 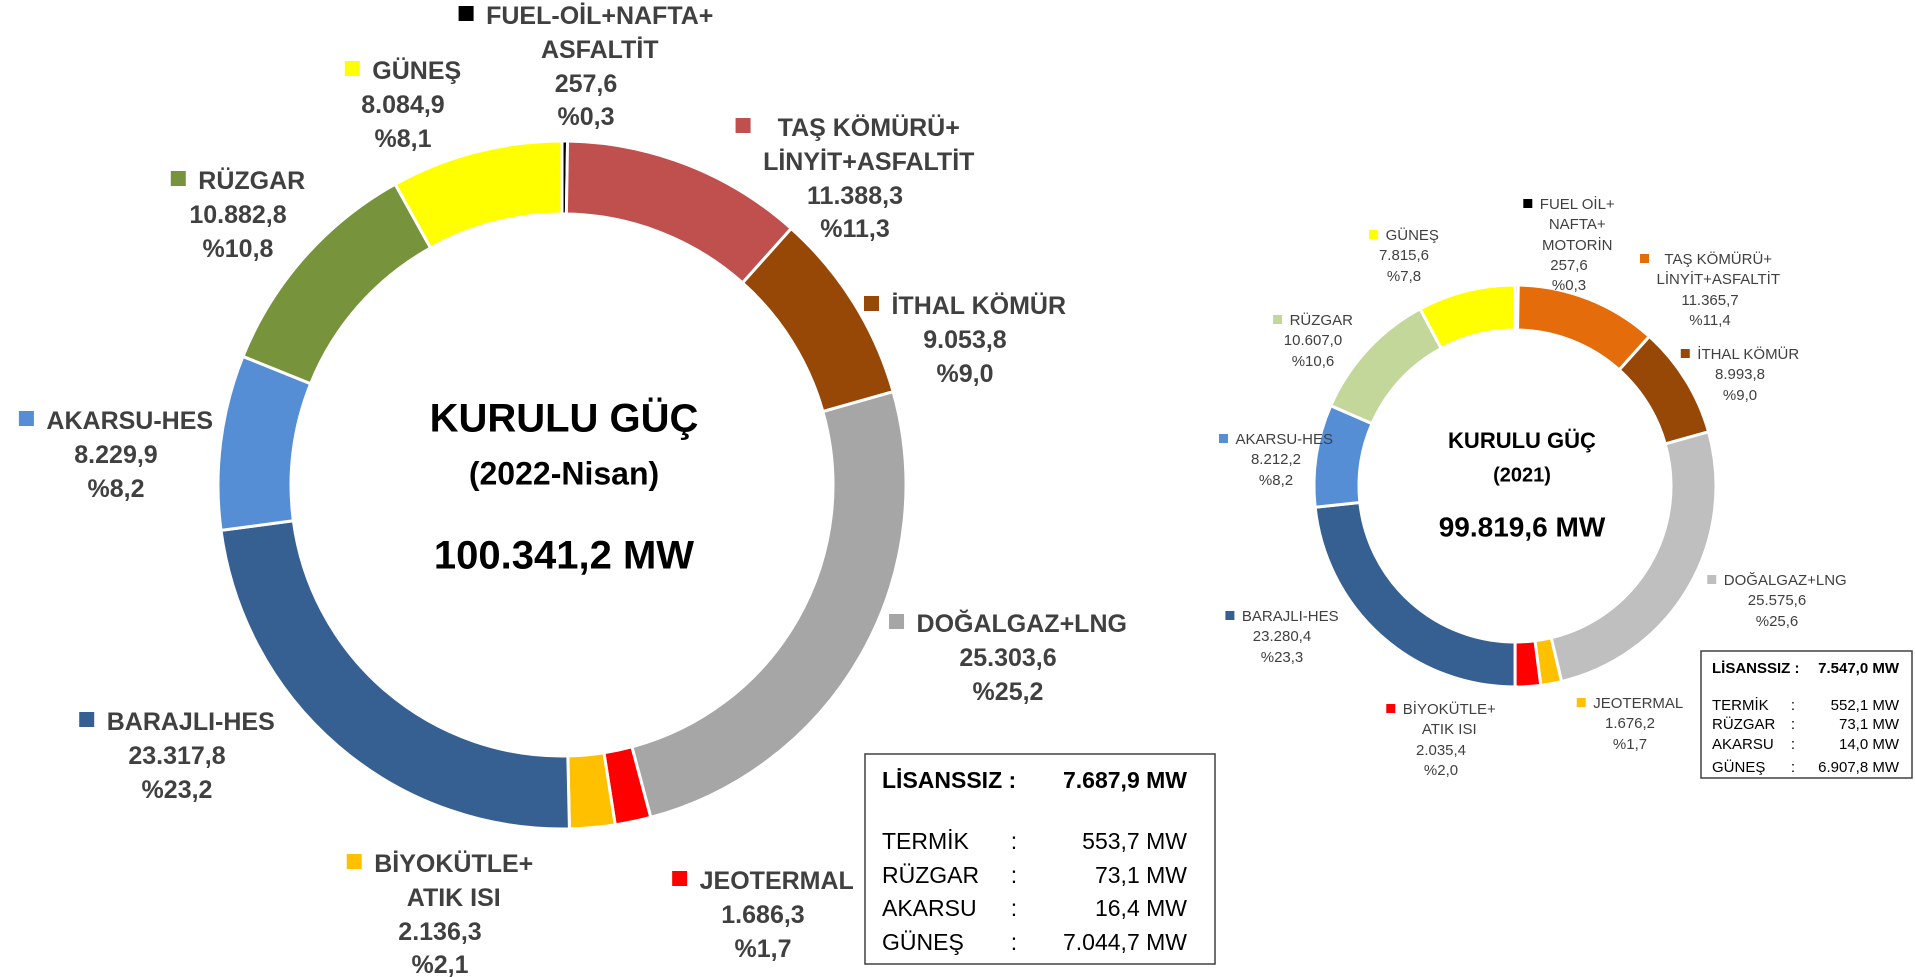 I want to click on table-header-value: 7.687,9 MW, so click(x=1125, y=780).